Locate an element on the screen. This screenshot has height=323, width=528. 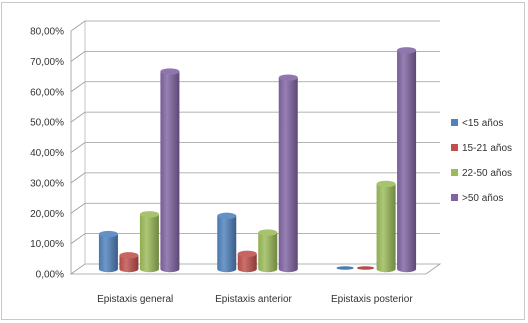
y-tick-label: 30,00% is located at coordinates (47, 183).